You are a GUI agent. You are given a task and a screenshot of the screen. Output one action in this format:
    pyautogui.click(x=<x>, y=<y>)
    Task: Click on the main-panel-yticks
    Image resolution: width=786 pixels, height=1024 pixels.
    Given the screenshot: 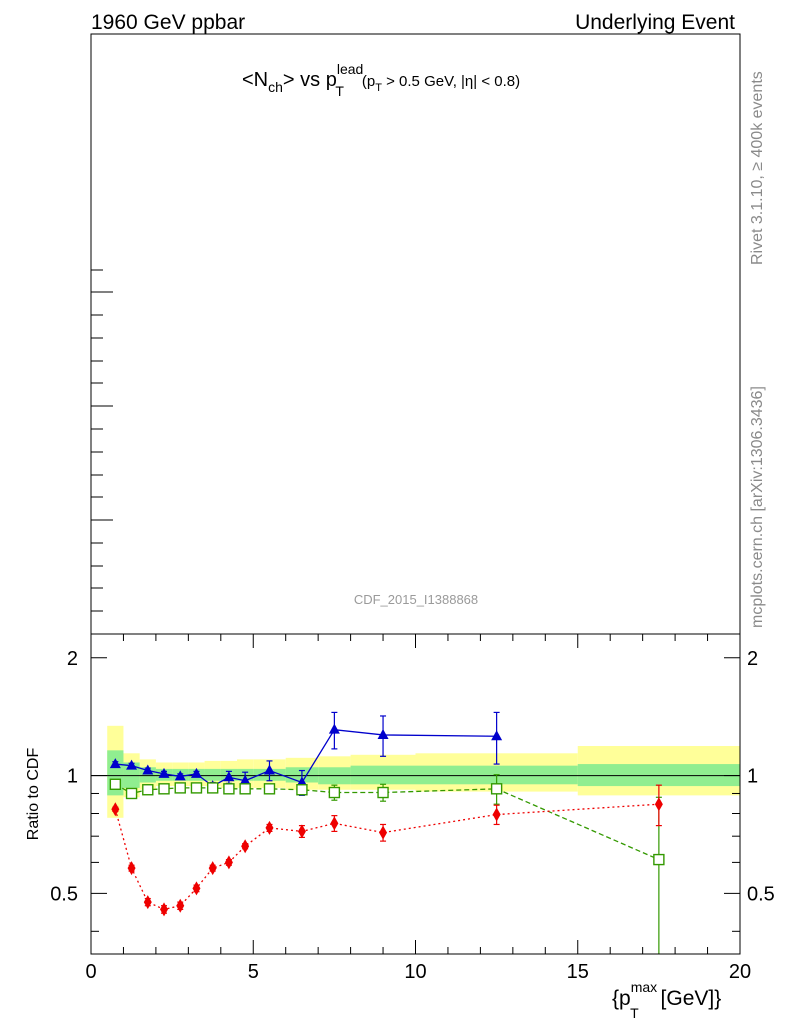 What is the action you would take?
    pyautogui.click(x=102, y=440)
    